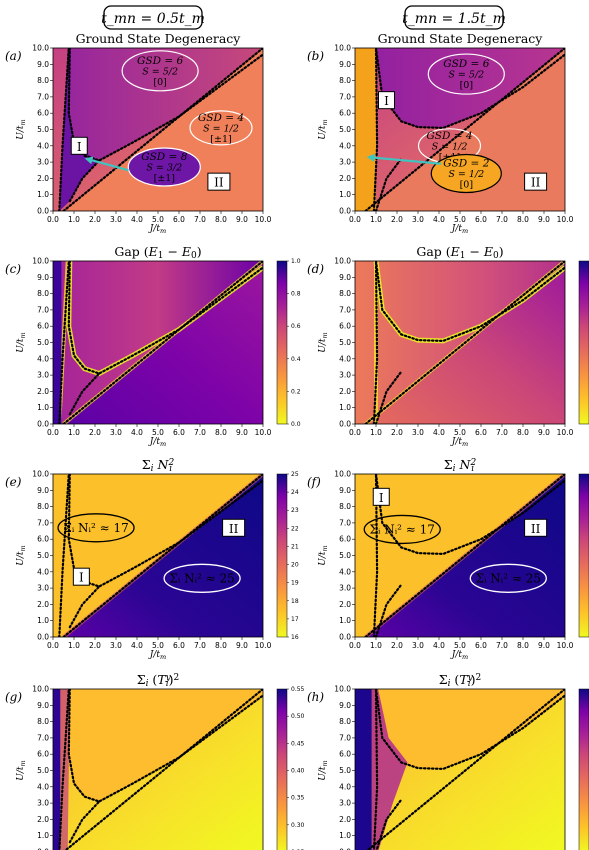 The width and height of the screenshot is (589, 850). I want to click on y-tick-label: 6.0, so click(43, 539).